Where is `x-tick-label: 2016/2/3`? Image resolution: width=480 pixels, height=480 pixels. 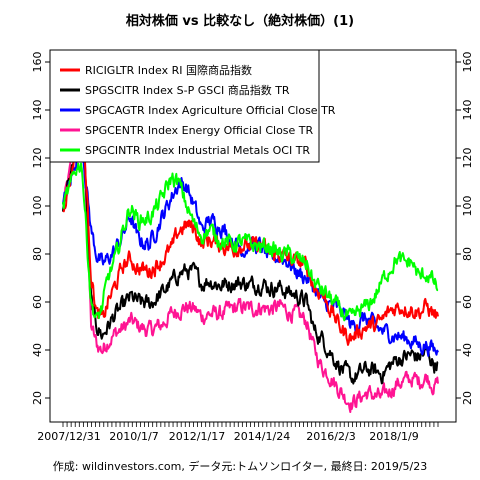
x-tick-label: 2016/2/3 is located at coordinates (330, 436).